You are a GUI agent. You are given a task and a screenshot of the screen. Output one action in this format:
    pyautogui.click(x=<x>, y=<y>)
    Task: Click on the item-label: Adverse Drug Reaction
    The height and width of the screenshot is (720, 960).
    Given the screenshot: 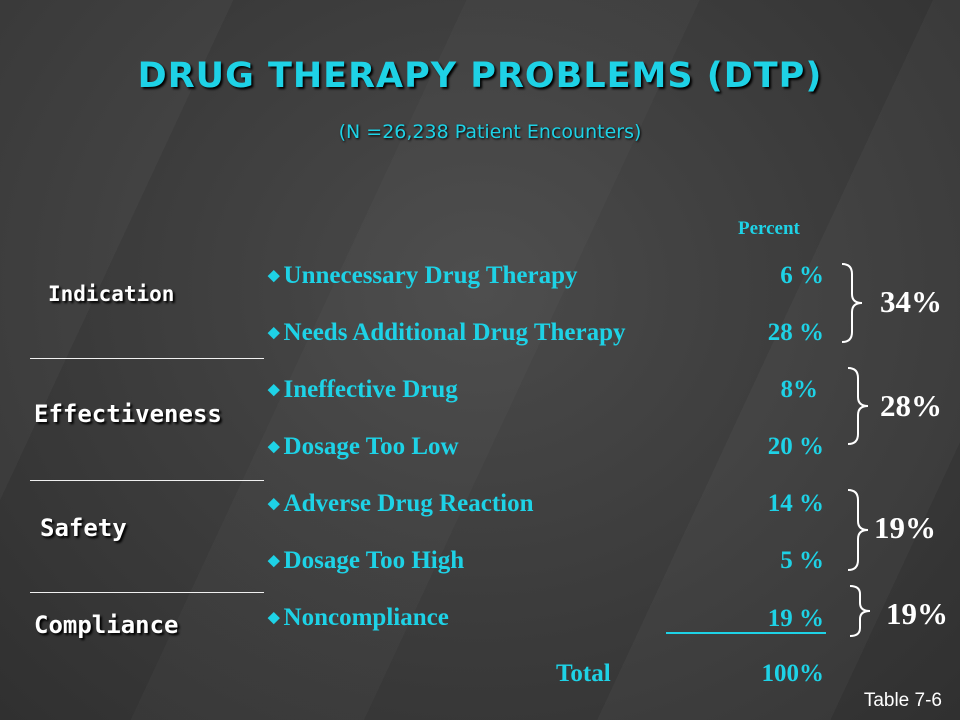 What is the action you would take?
    pyautogui.click(x=408, y=503)
    